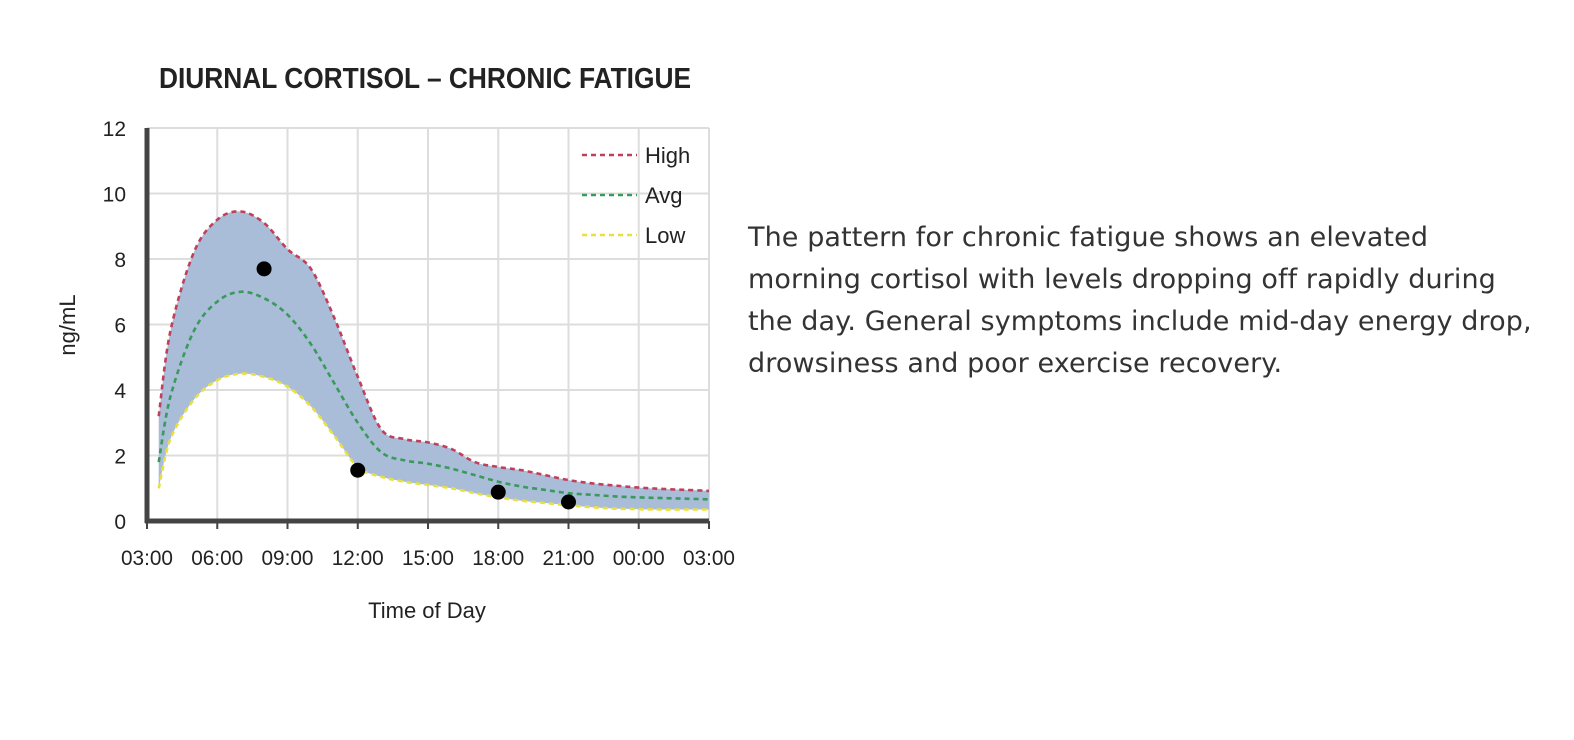 Image resolution: width=1574 pixels, height=740 pixels. Describe the element at coordinates (425, 79) in the screenshot. I see `chart-title: DIURNAL CORTISOL – CHRONIC FATIGUE` at that location.